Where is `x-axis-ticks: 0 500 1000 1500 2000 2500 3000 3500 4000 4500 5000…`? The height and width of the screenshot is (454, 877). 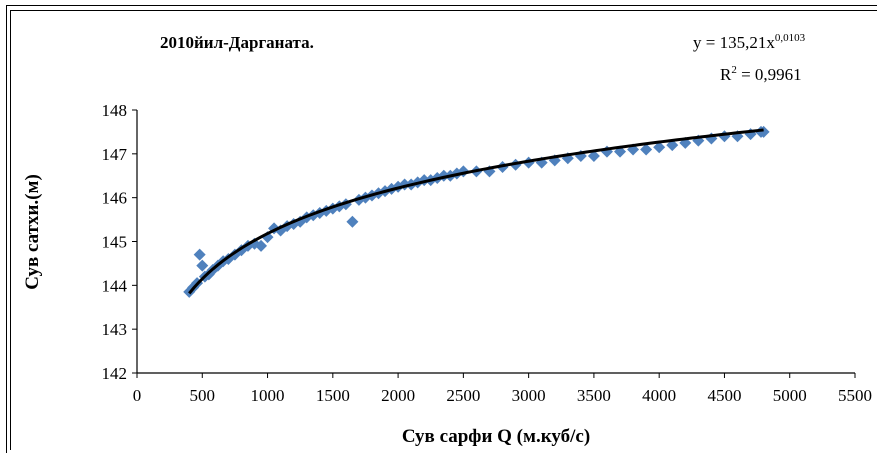
x-axis-ticks: 0 500 1000 1500 2000 2500 3000 3500 4000 4500 5000… is located at coordinates (502, 389).